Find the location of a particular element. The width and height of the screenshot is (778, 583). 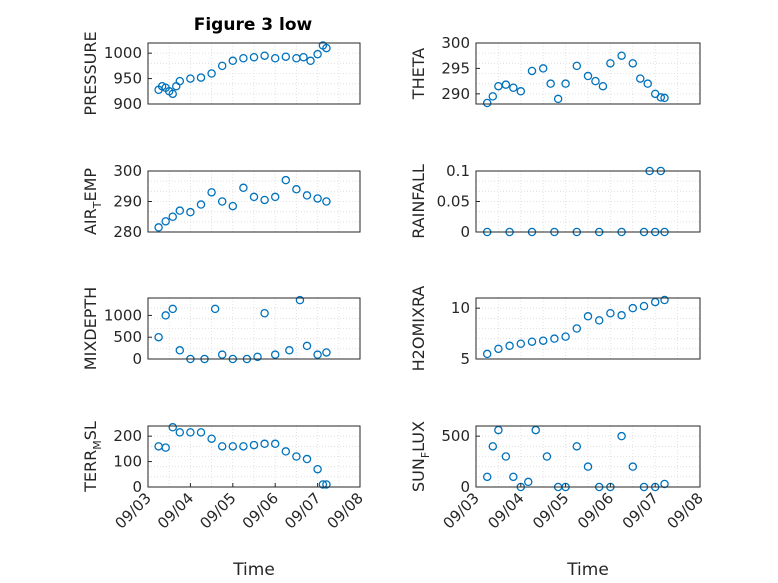

y-tick-label: 295 is located at coordinates (455, 68).